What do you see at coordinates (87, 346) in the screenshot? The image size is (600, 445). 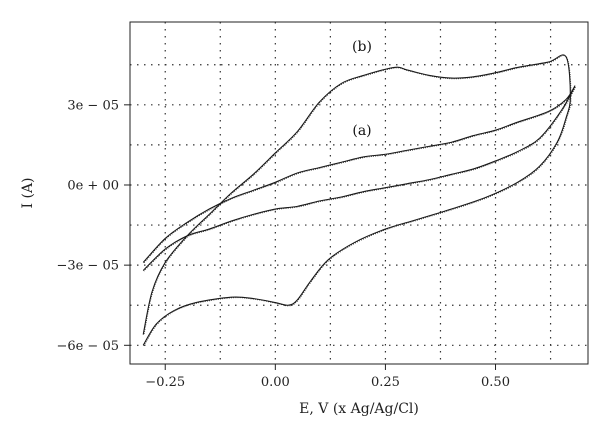 I see `y-tick-label-3: −6e − 05` at bounding box center [87, 346].